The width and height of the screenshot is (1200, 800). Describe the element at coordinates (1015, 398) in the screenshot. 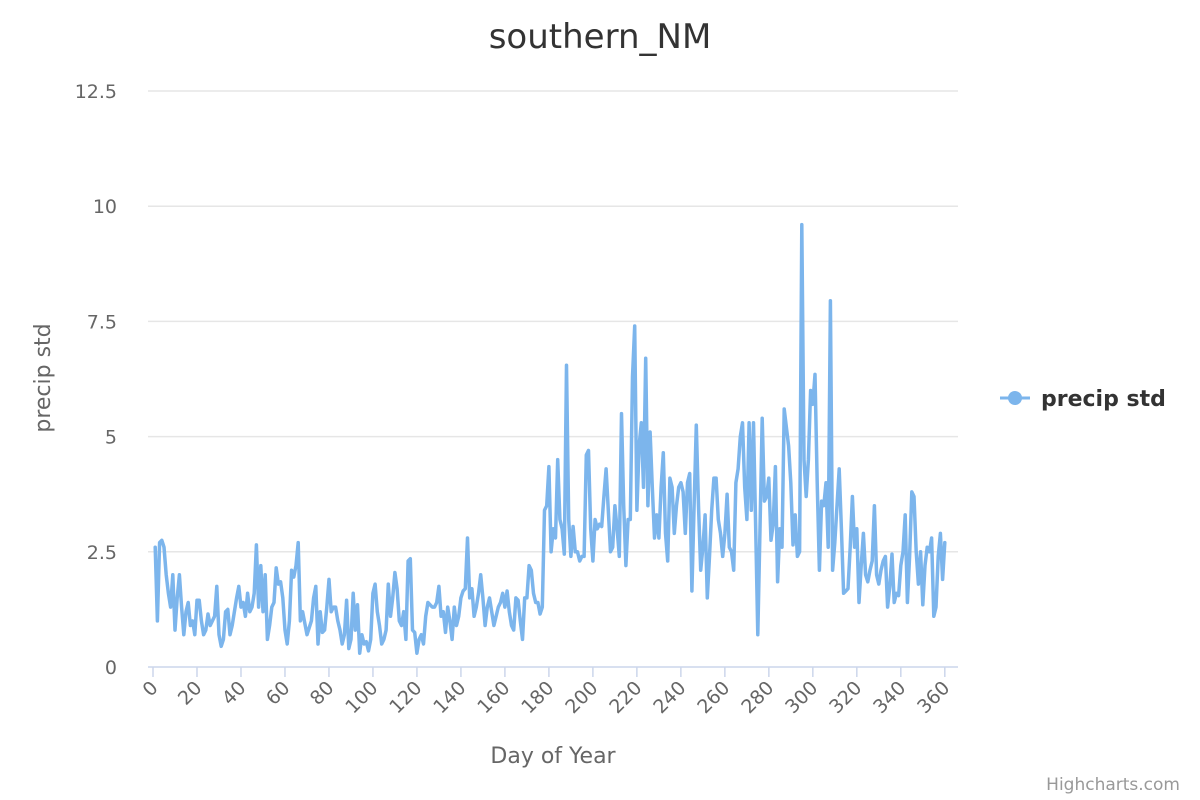

I see `legend-symbol-marker` at that location.